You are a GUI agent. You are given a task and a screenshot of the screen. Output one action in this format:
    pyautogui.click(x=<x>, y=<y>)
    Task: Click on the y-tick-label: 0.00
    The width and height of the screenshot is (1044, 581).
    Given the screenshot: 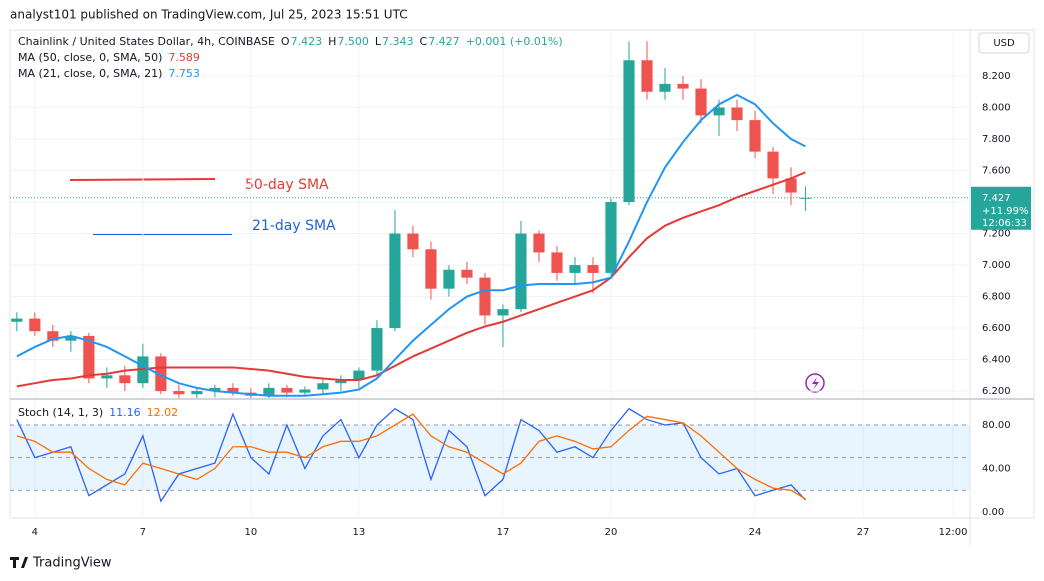 What is the action you would take?
    pyautogui.click(x=993, y=512)
    